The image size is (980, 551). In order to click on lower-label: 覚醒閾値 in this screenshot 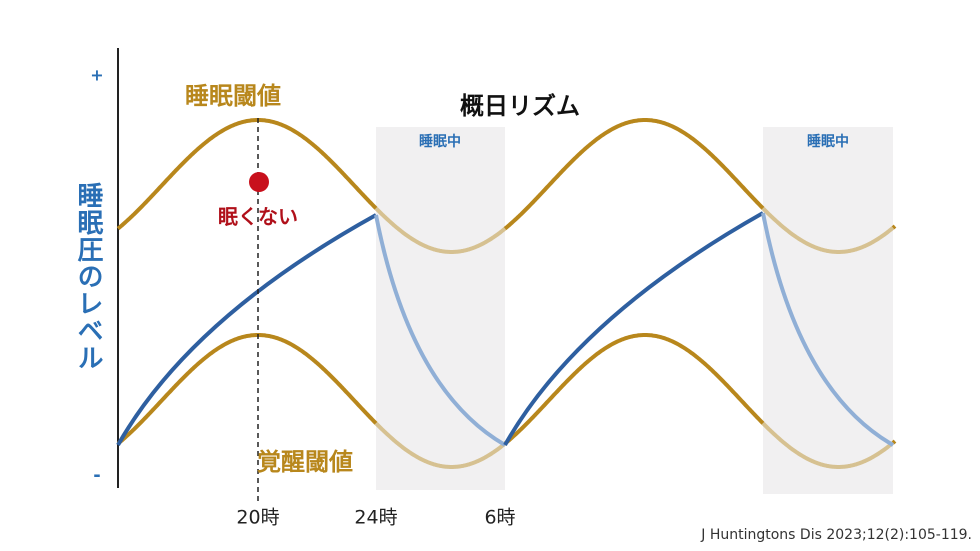, I will do `click(305, 462)`.